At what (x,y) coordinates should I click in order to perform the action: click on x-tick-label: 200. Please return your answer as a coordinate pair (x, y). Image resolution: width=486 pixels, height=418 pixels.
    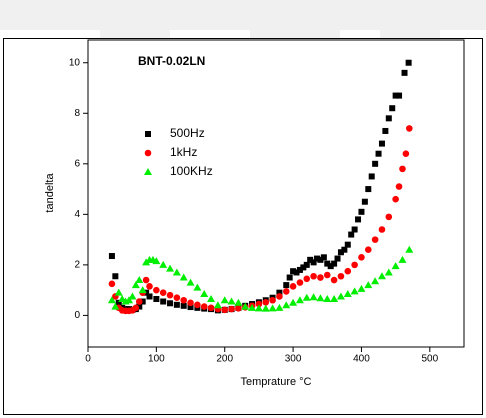
    Looking at the image, I should click on (224, 359).